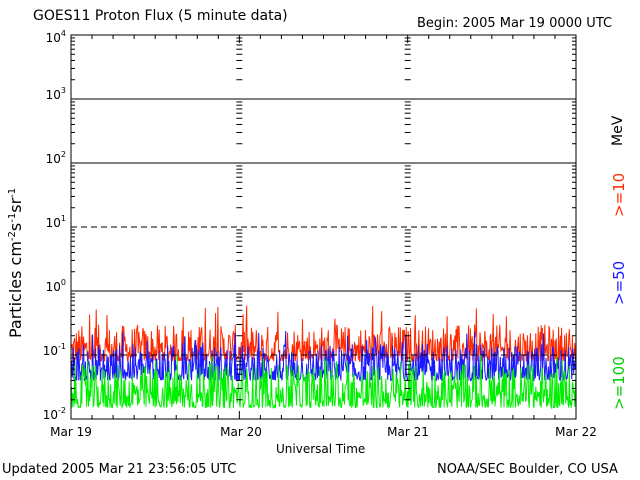 The width and height of the screenshot is (640, 480). Describe the element at coordinates (71, 432) in the screenshot. I see `x-tick-label: Mar 19` at that location.